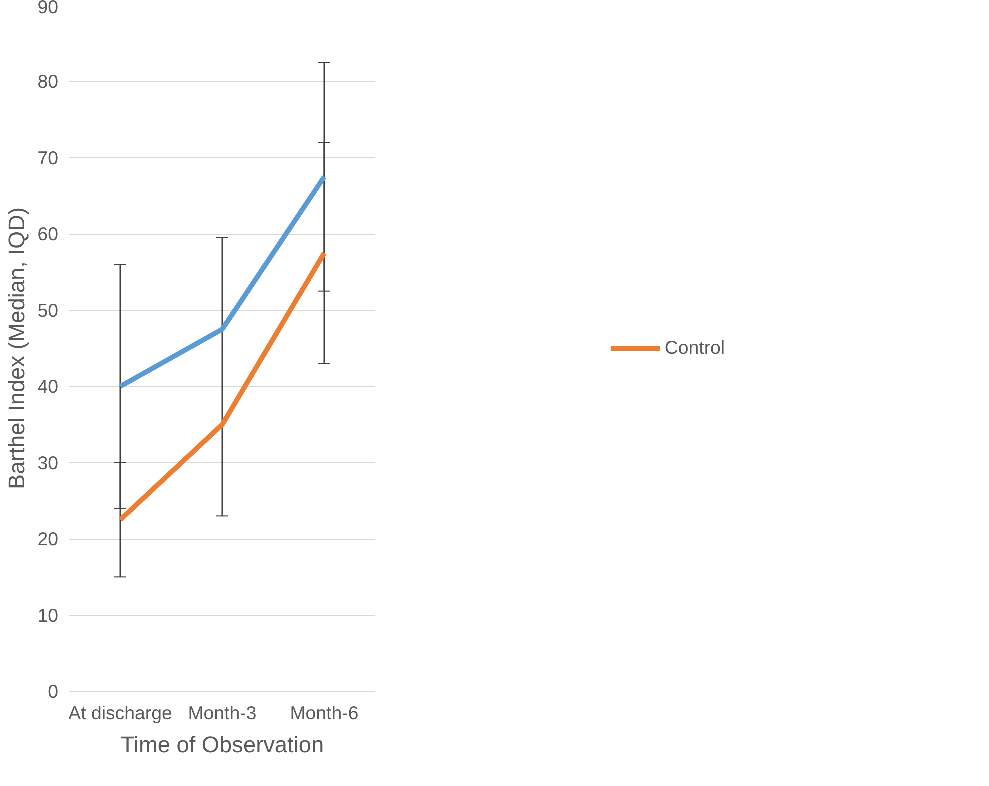 This screenshot has height=786, width=989. What do you see at coordinates (53, 691) in the screenshot?
I see `y-tick-label: 0` at bounding box center [53, 691].